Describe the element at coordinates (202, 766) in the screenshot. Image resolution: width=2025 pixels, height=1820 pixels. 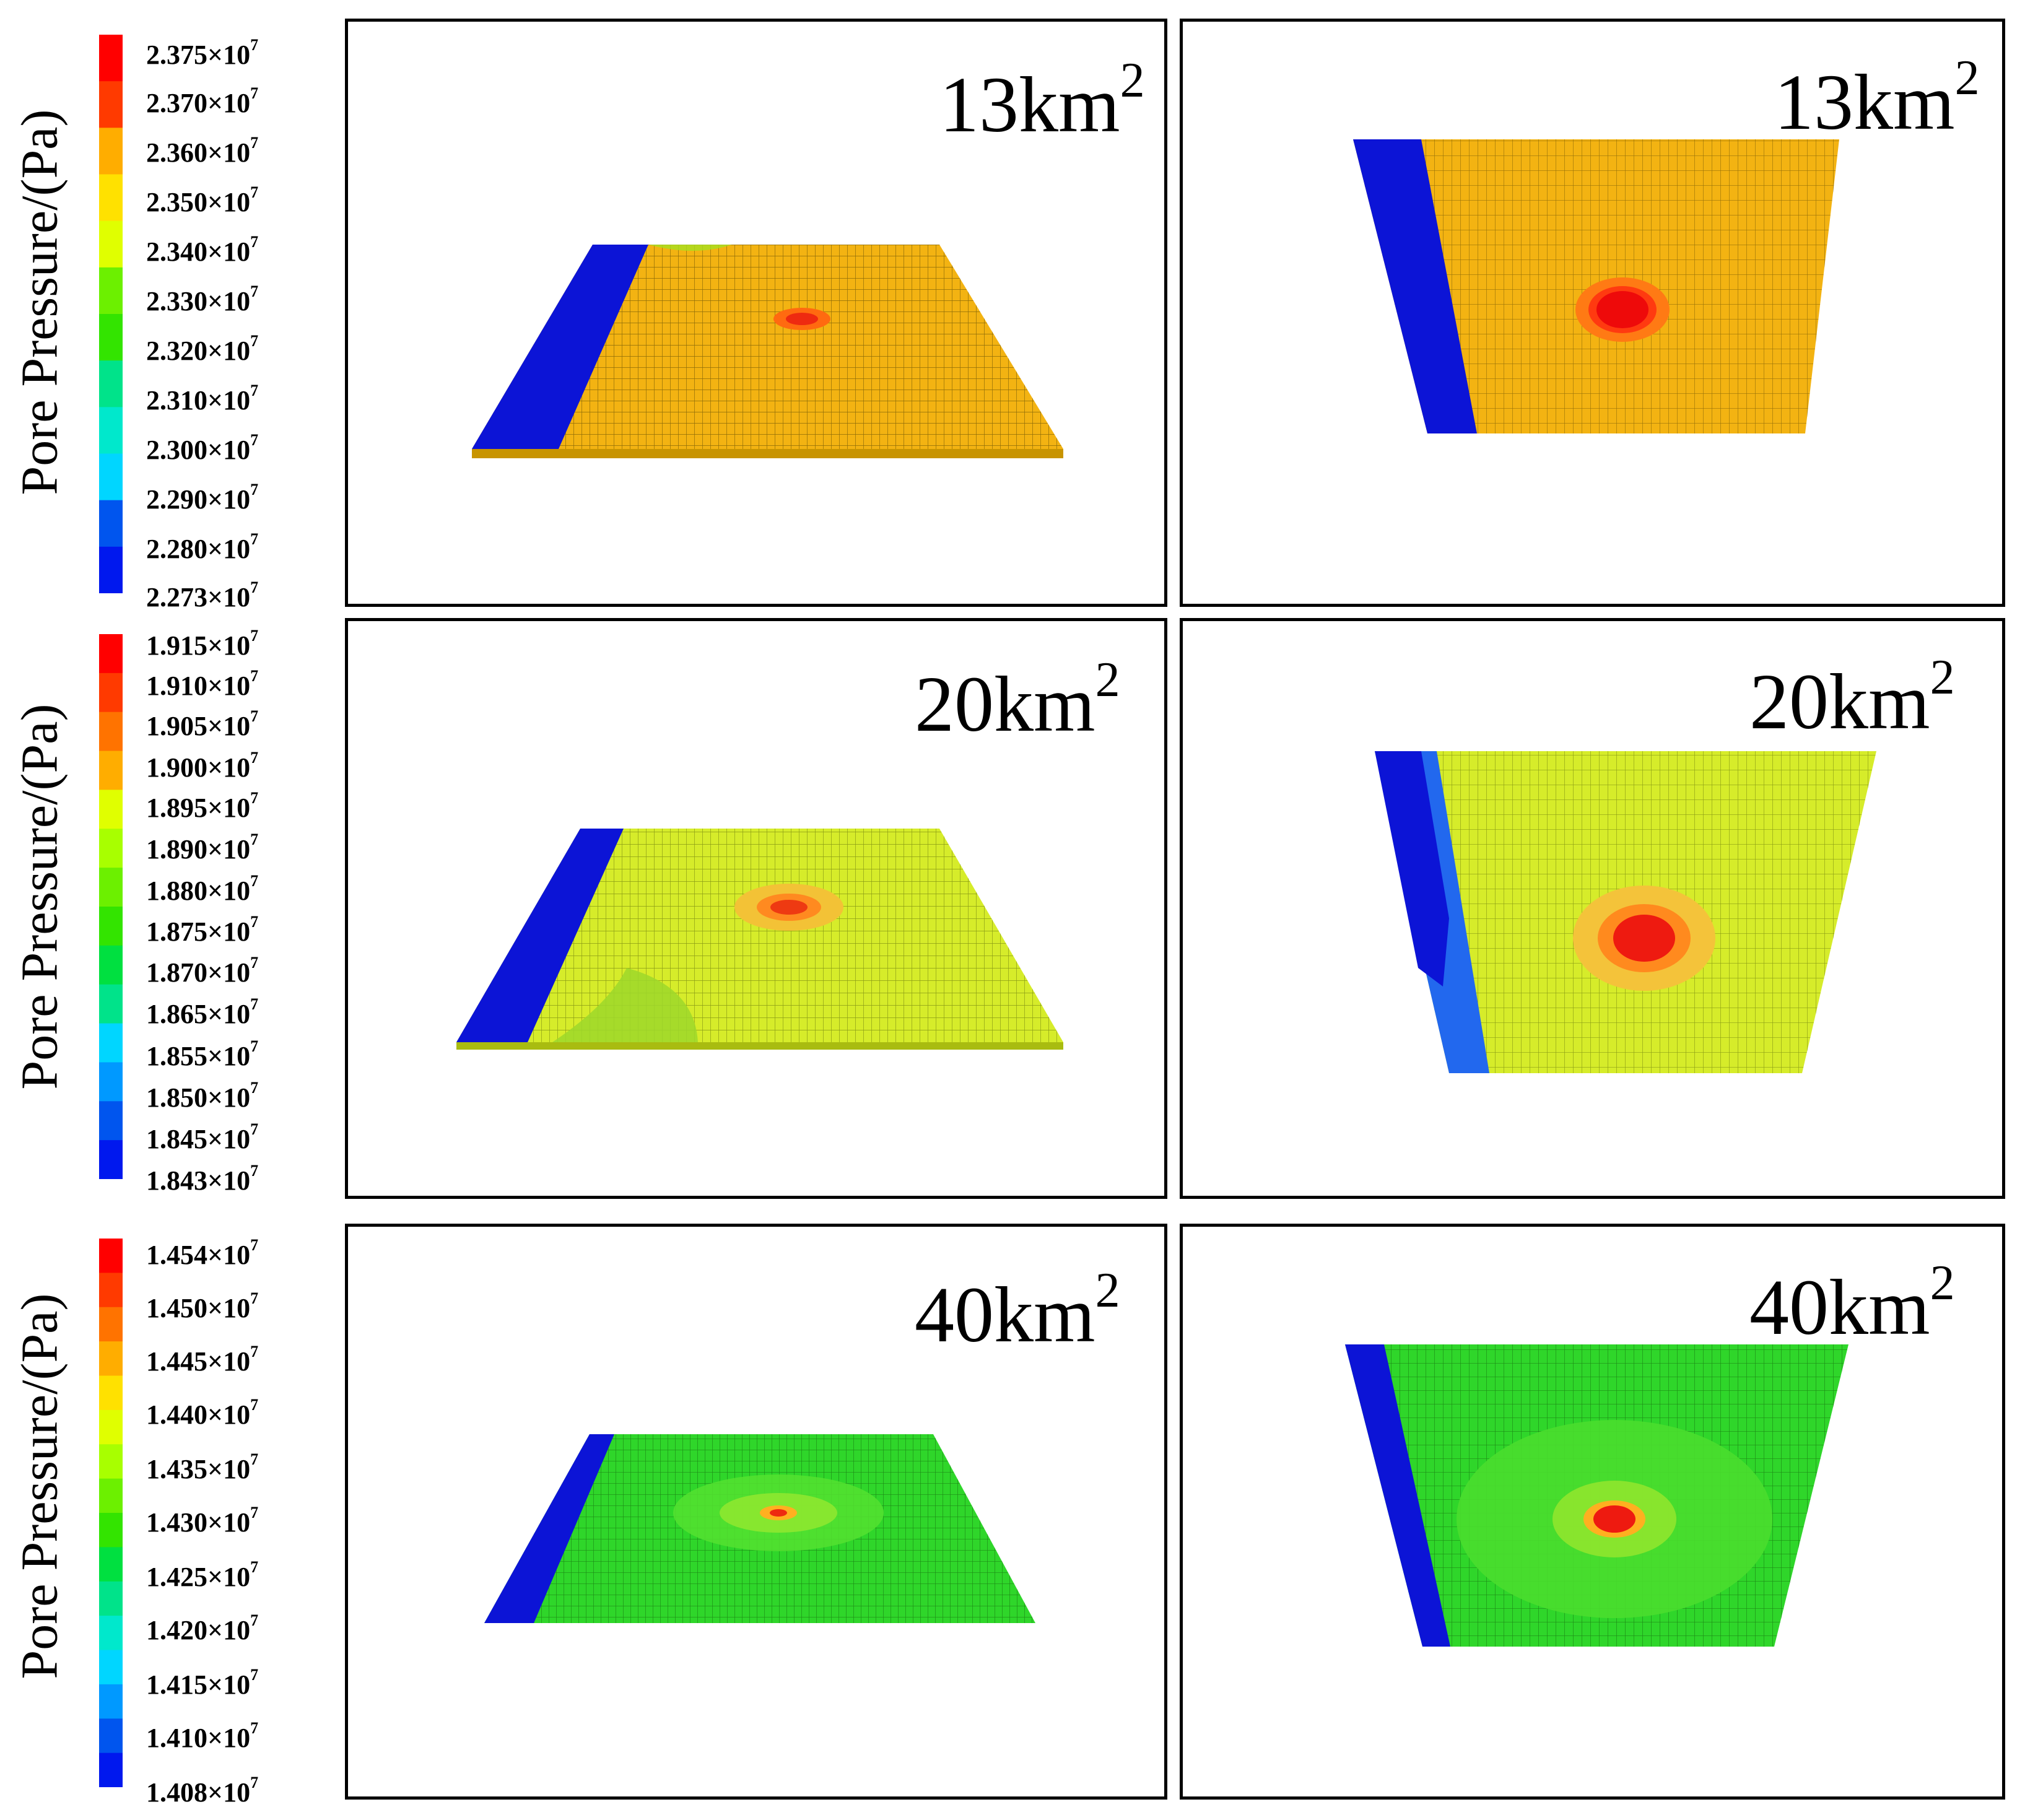
I see `tick-row-2: 1.900×10⁷` at that location.